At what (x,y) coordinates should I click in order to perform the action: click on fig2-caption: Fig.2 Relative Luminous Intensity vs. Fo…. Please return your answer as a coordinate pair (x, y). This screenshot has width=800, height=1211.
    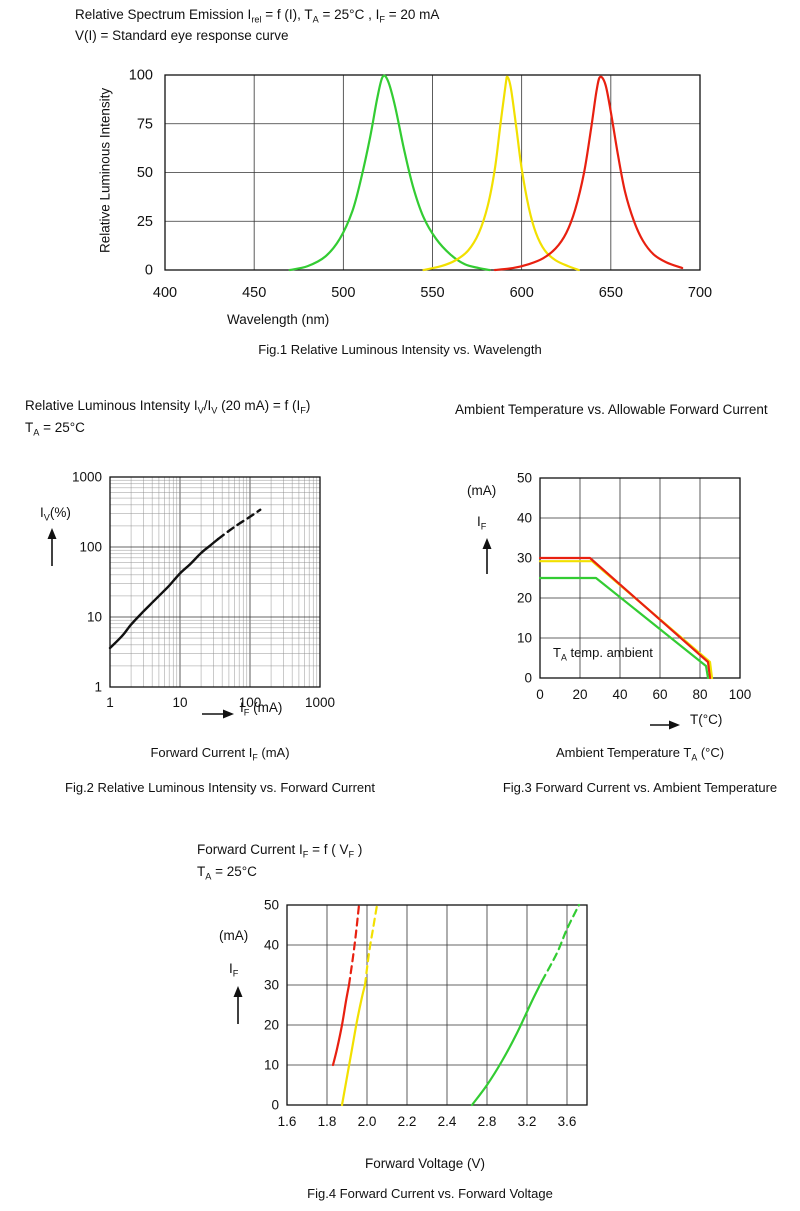
    Looking at the image, I should click on (220, 787).